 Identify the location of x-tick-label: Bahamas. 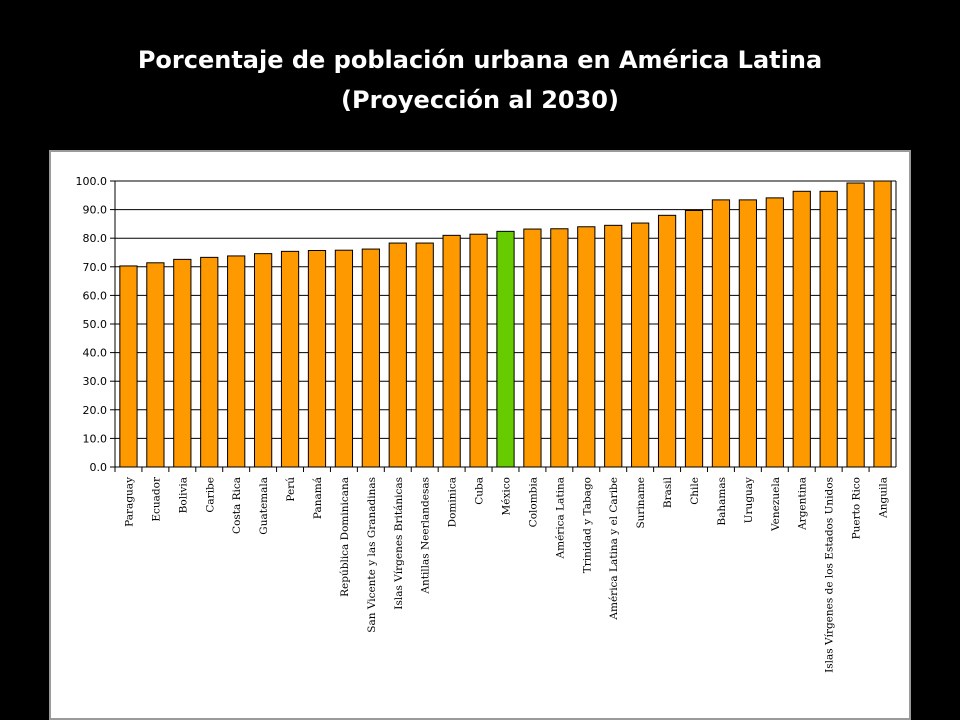
(722, 501).